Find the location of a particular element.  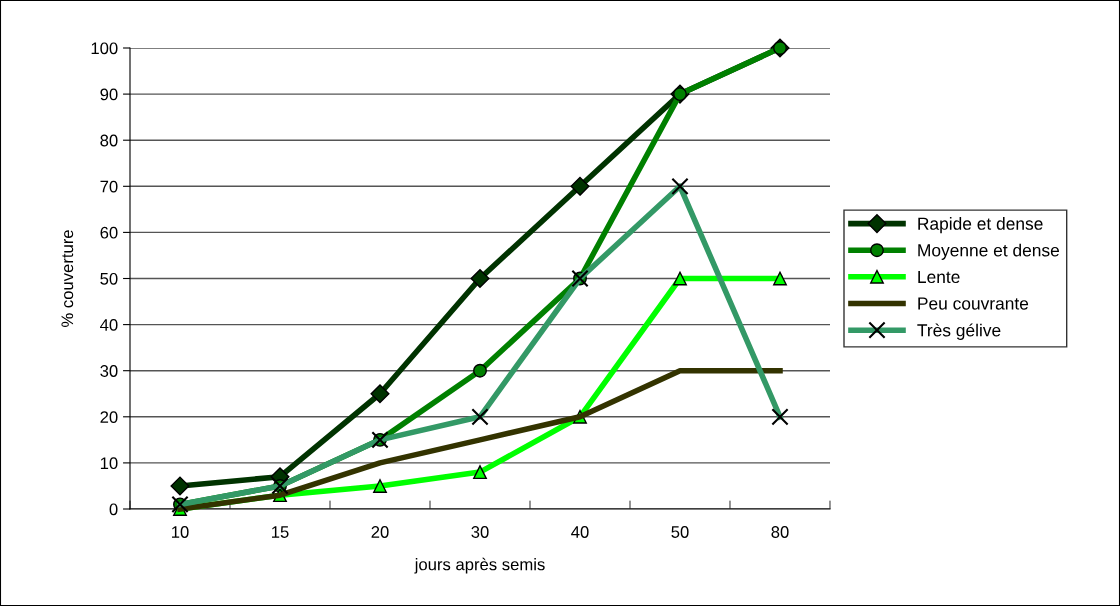

y-tick-label: 10 is located at coordinates (109, 463).